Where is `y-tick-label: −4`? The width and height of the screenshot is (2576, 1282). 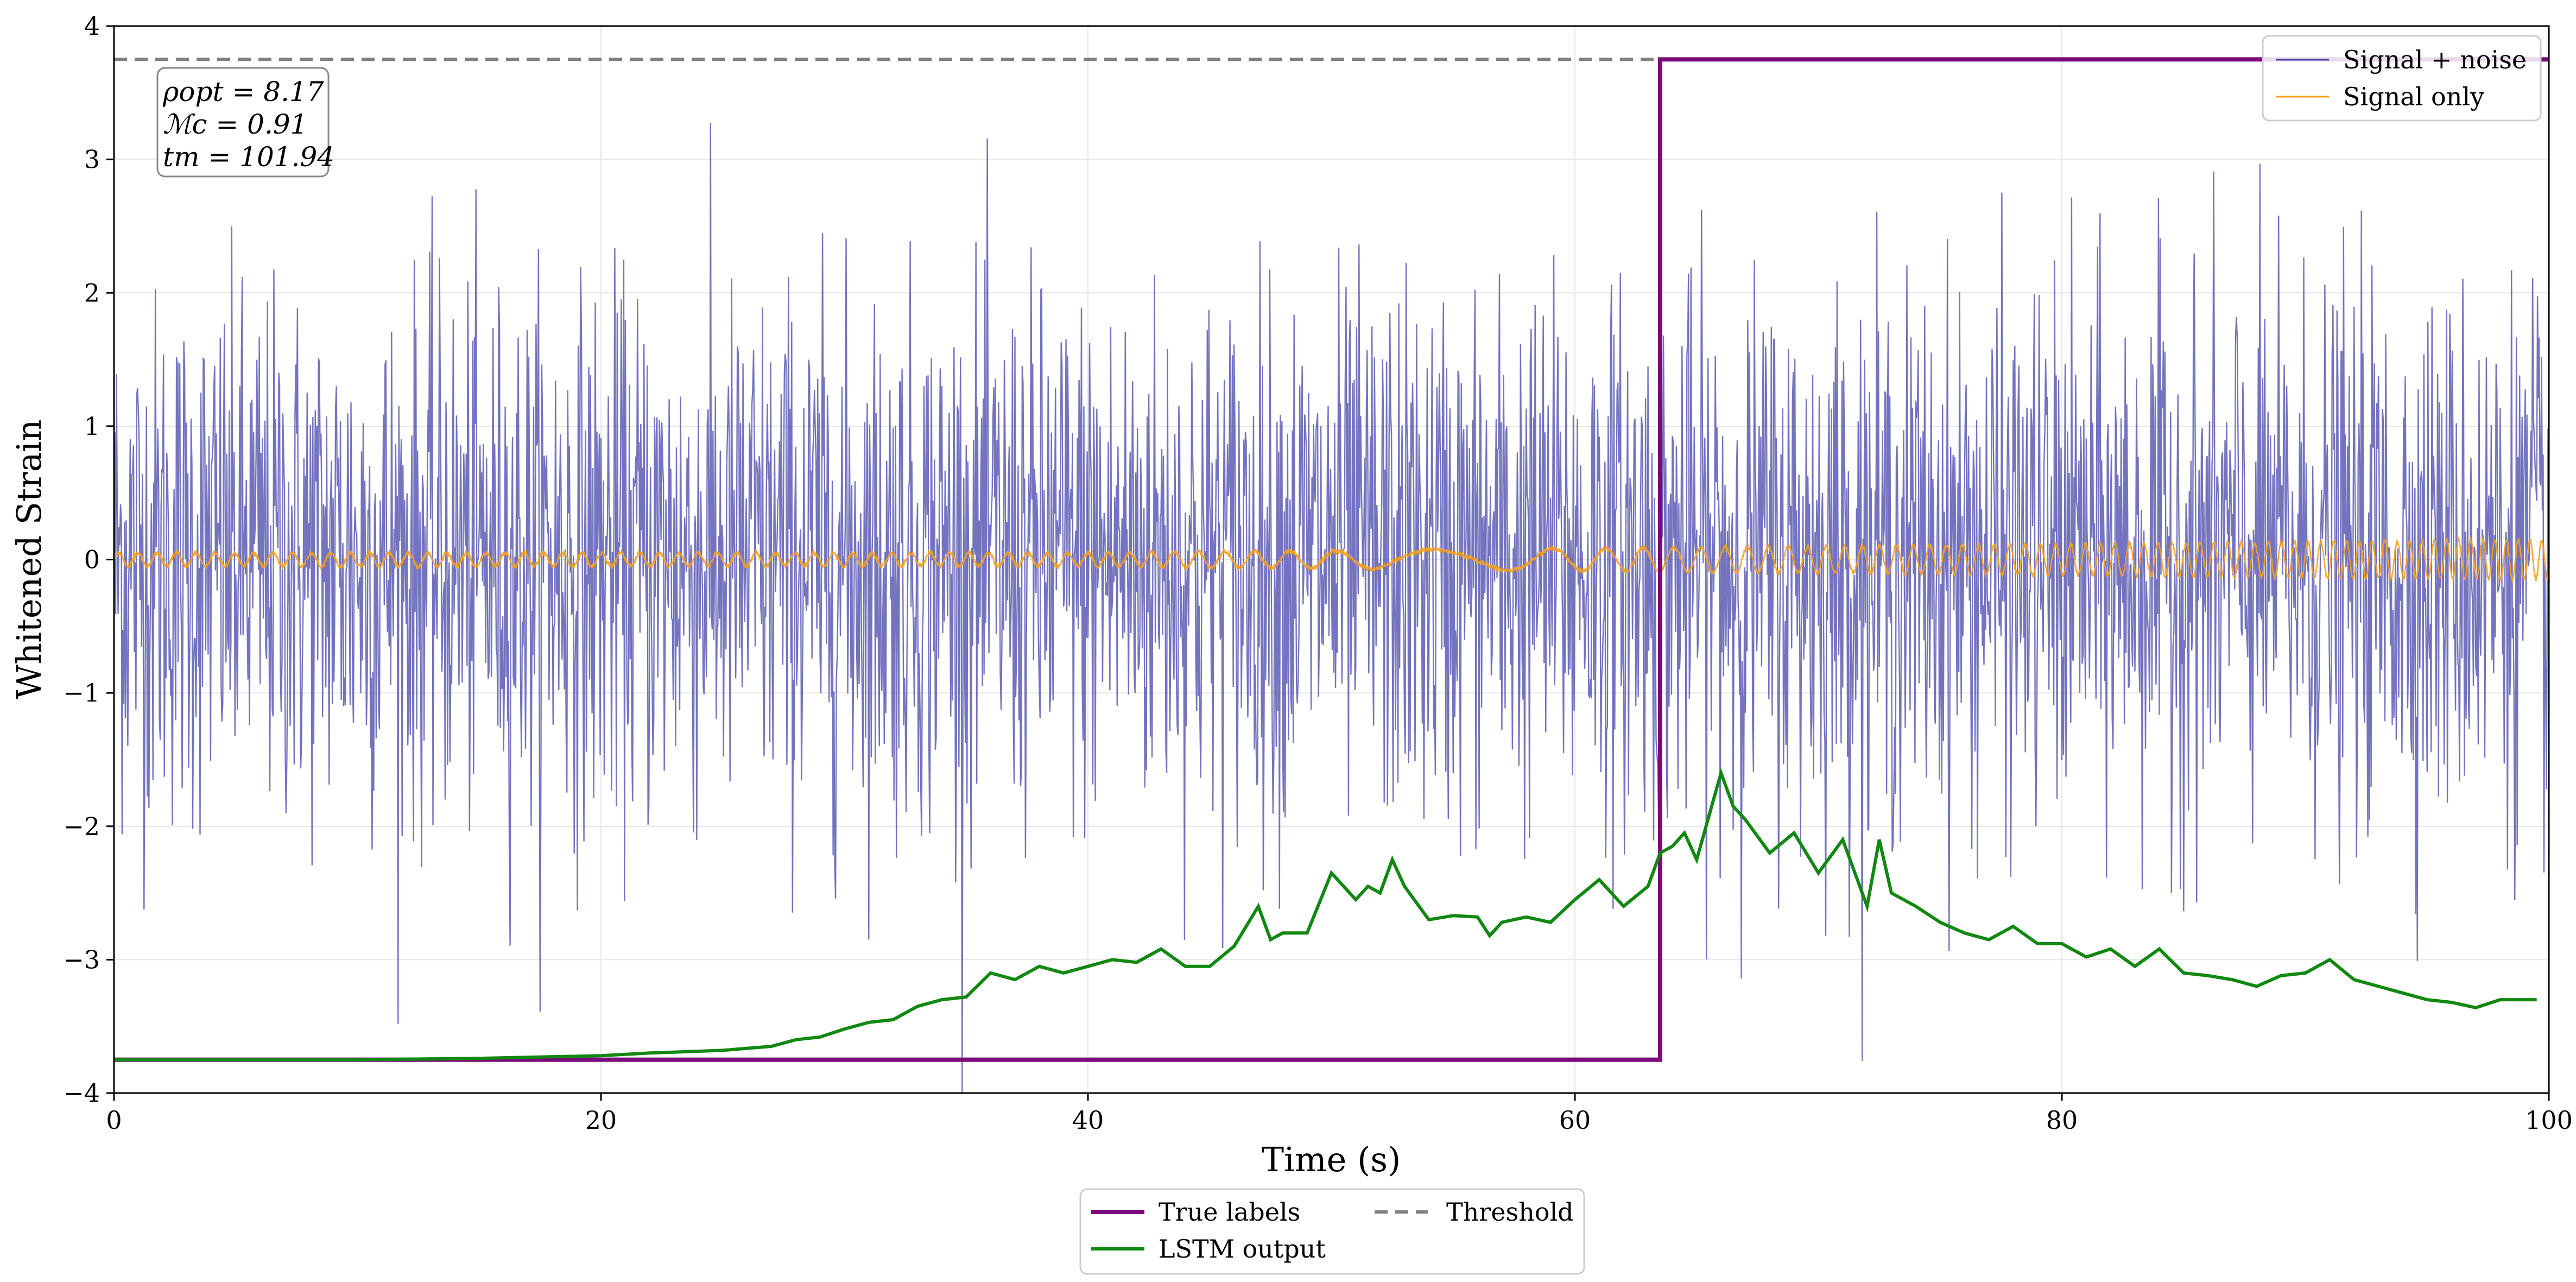 y-tick-label: −4 is located at coordinates (81, 1093).